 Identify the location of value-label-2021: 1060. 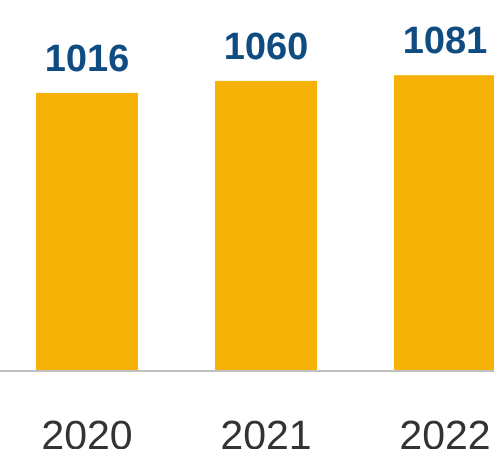
(266, 47).